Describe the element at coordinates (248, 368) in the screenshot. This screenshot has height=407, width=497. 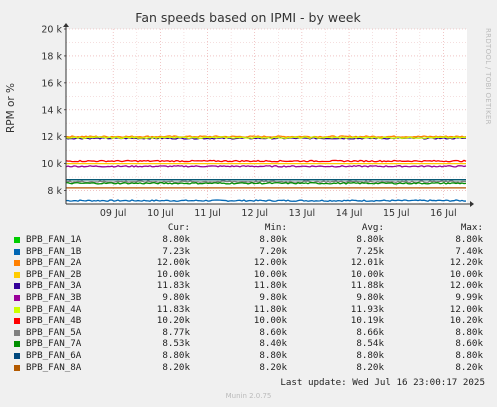
I see `legend-row: BPB_FAN_8A 8.20k 8.20k 8.20k 8.20k` at that location.